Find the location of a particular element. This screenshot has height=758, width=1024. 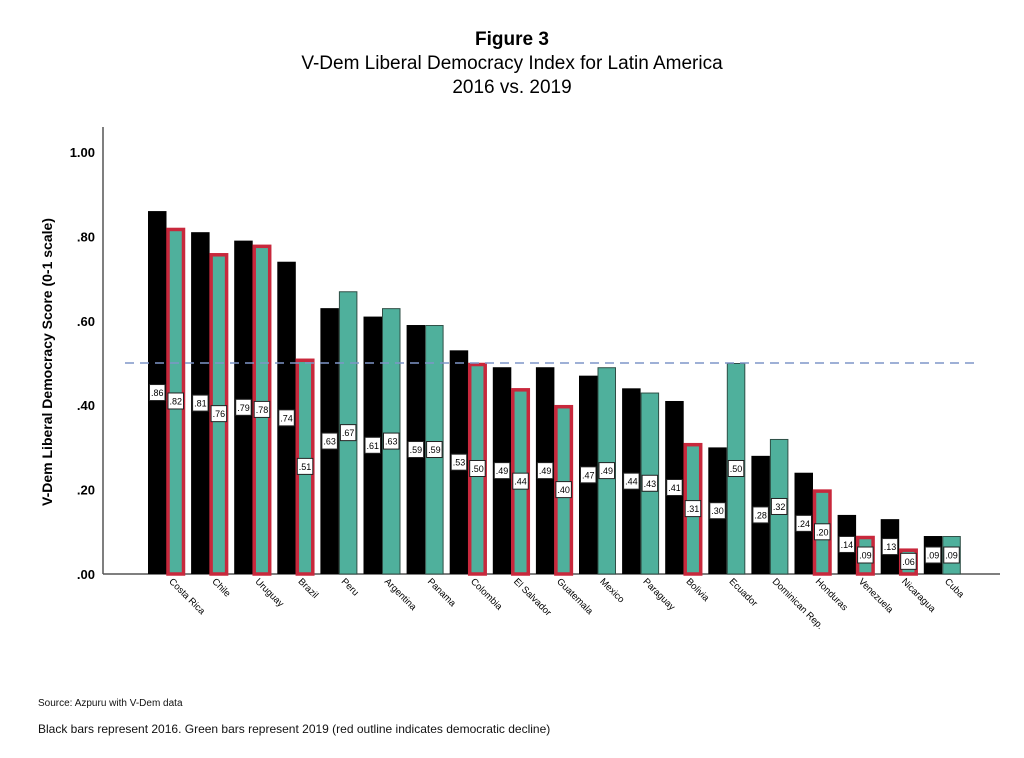

data-label-2019: .51 is located at coordinates (305, 467).